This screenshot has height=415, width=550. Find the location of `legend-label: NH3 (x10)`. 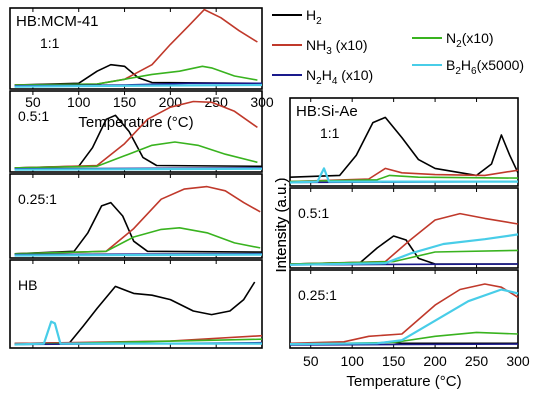

legend-label: NH3 (x10) is located at coordinates (337, 47).